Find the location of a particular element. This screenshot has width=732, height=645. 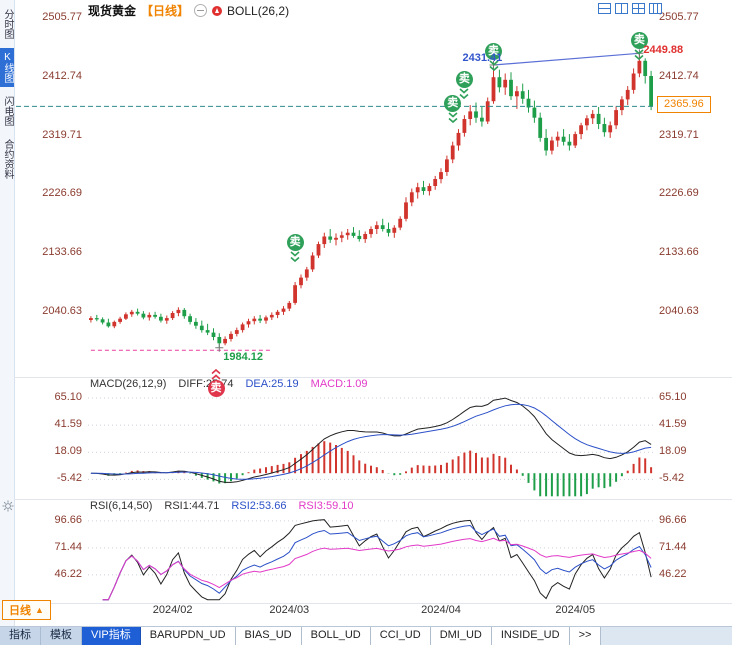

period-selector: 日线 ▲ is located at coordinates (26, 610).